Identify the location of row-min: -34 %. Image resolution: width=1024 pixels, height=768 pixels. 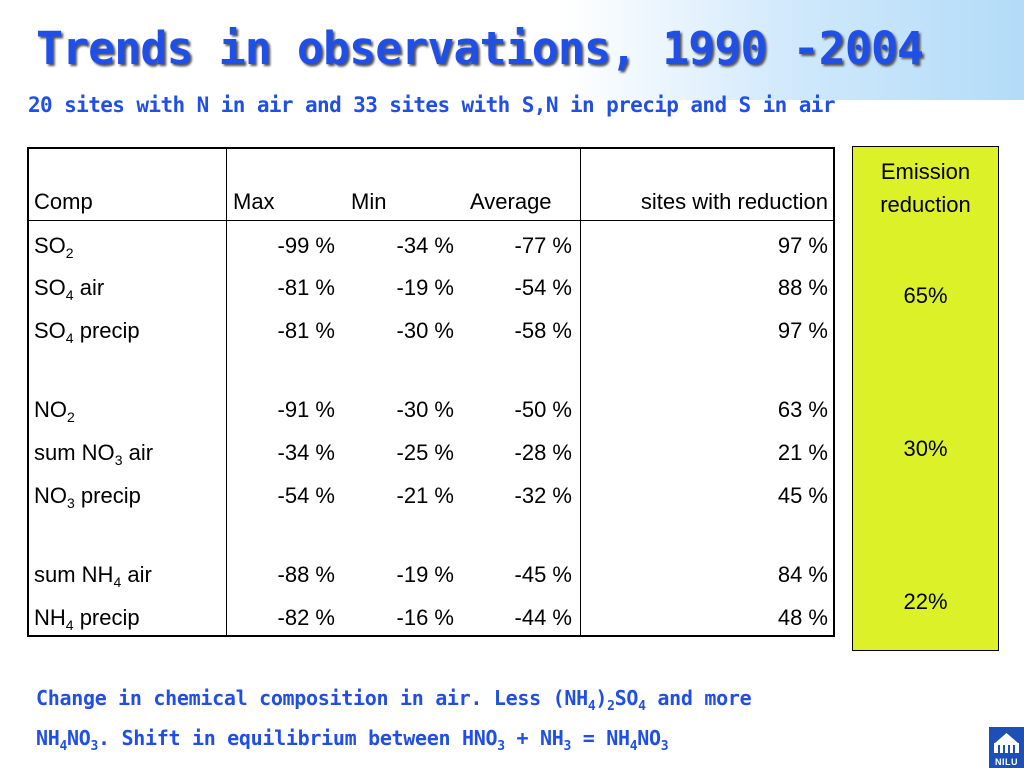
(425, 245).